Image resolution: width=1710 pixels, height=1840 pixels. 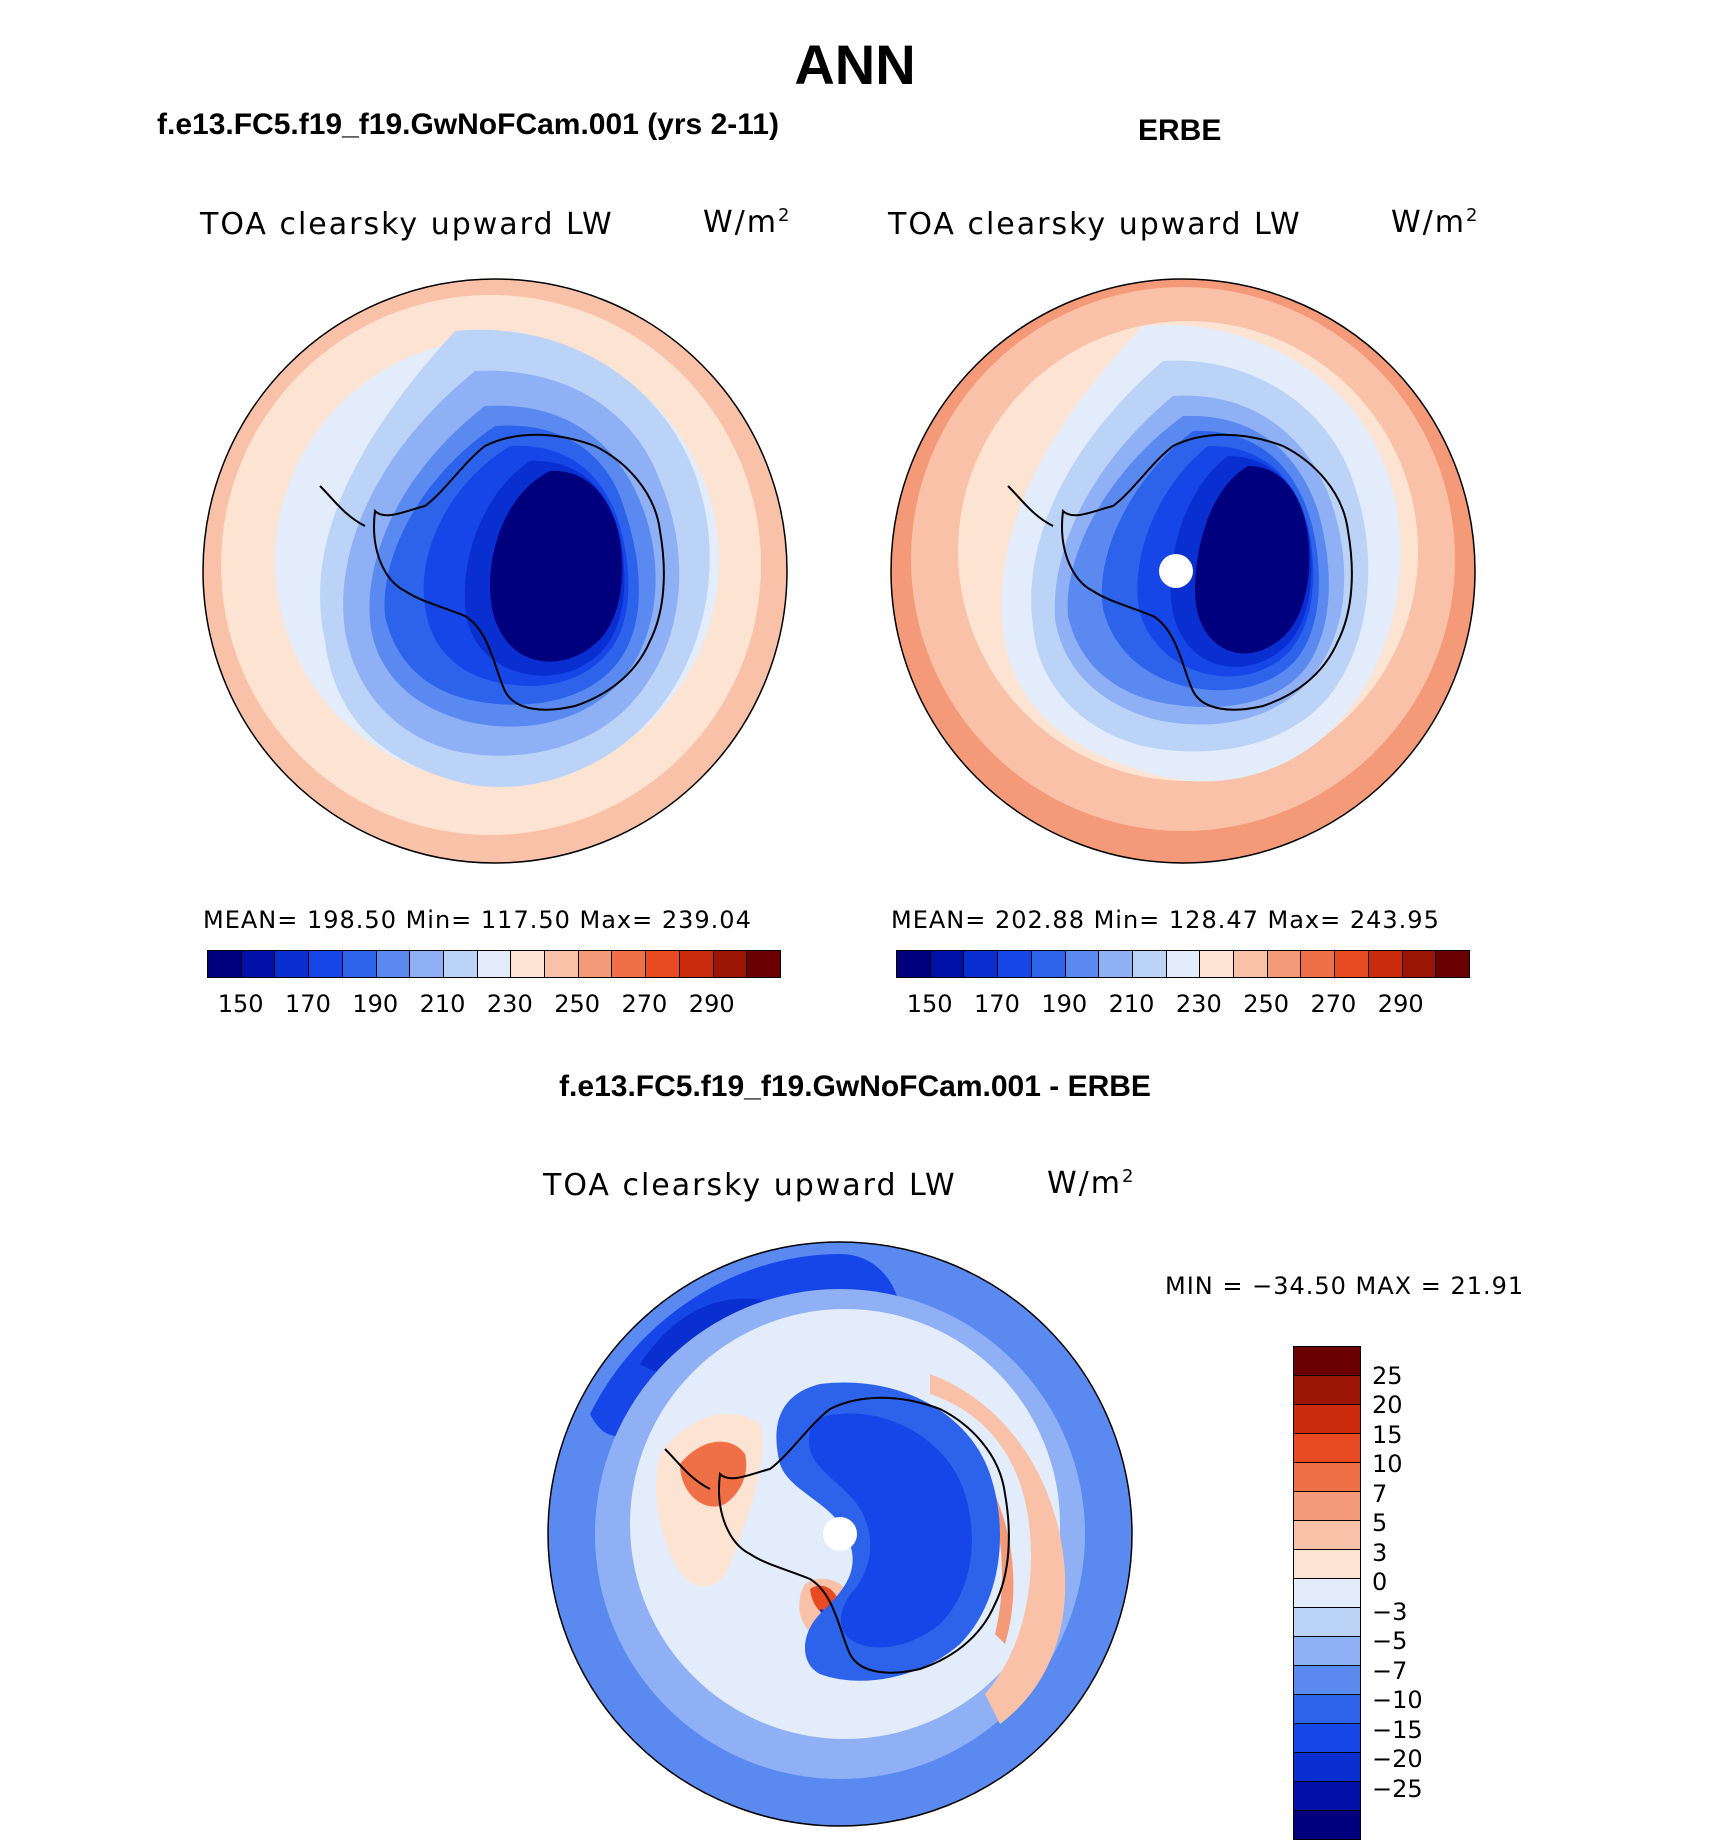 I want to click on diff-units-label: W/m2, so click(x=1091, y=1183).